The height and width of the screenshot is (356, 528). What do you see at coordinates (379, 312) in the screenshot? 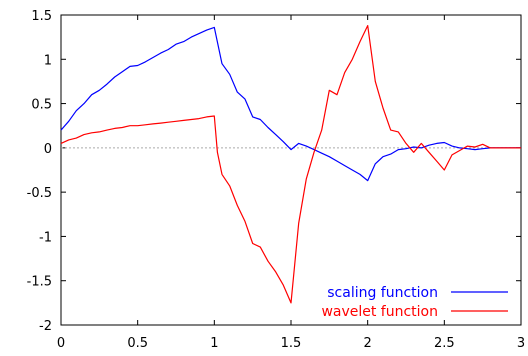
I see `legend-label: wavelet function` at bounding box center [379, 312].